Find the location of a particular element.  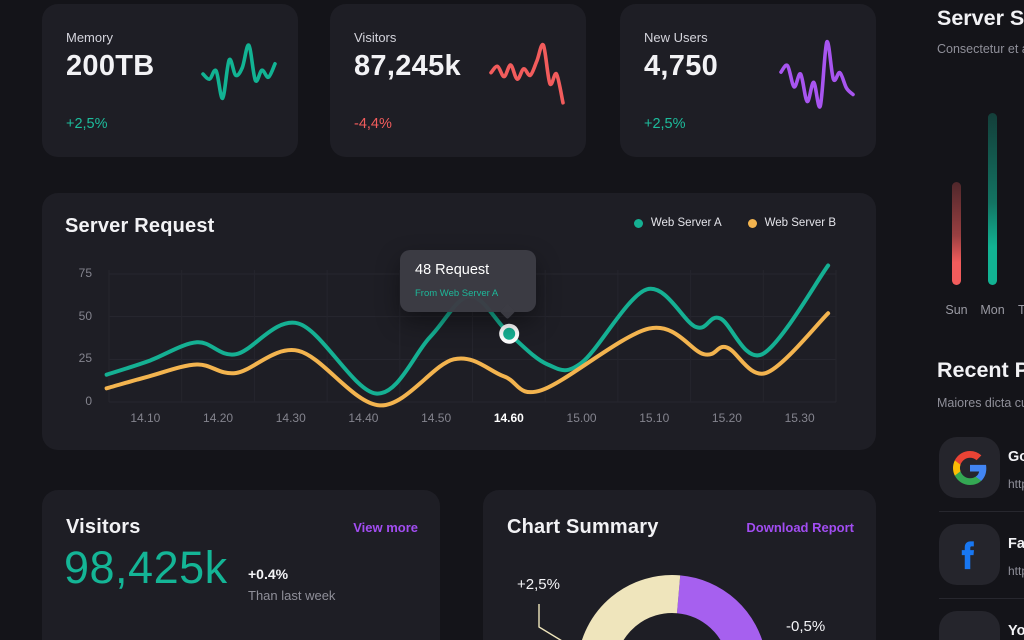

tooltip-value: 48 Request is located at coordinates (452, 270).